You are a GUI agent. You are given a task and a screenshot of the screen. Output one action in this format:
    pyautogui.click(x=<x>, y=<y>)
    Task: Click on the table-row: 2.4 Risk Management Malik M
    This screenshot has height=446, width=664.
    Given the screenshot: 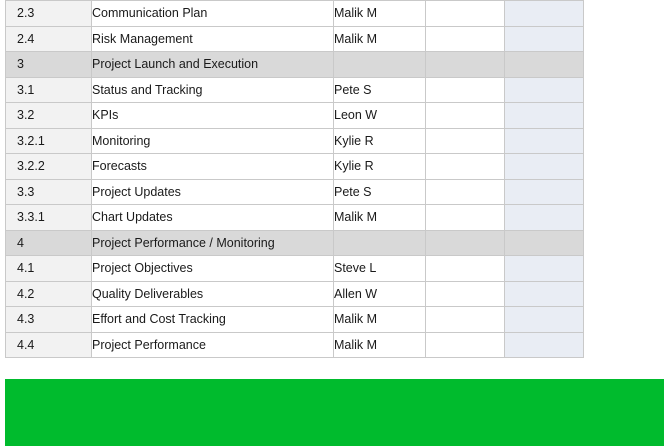 What is the action you would take?
    pyautogui.click(x=294, y=38)
    